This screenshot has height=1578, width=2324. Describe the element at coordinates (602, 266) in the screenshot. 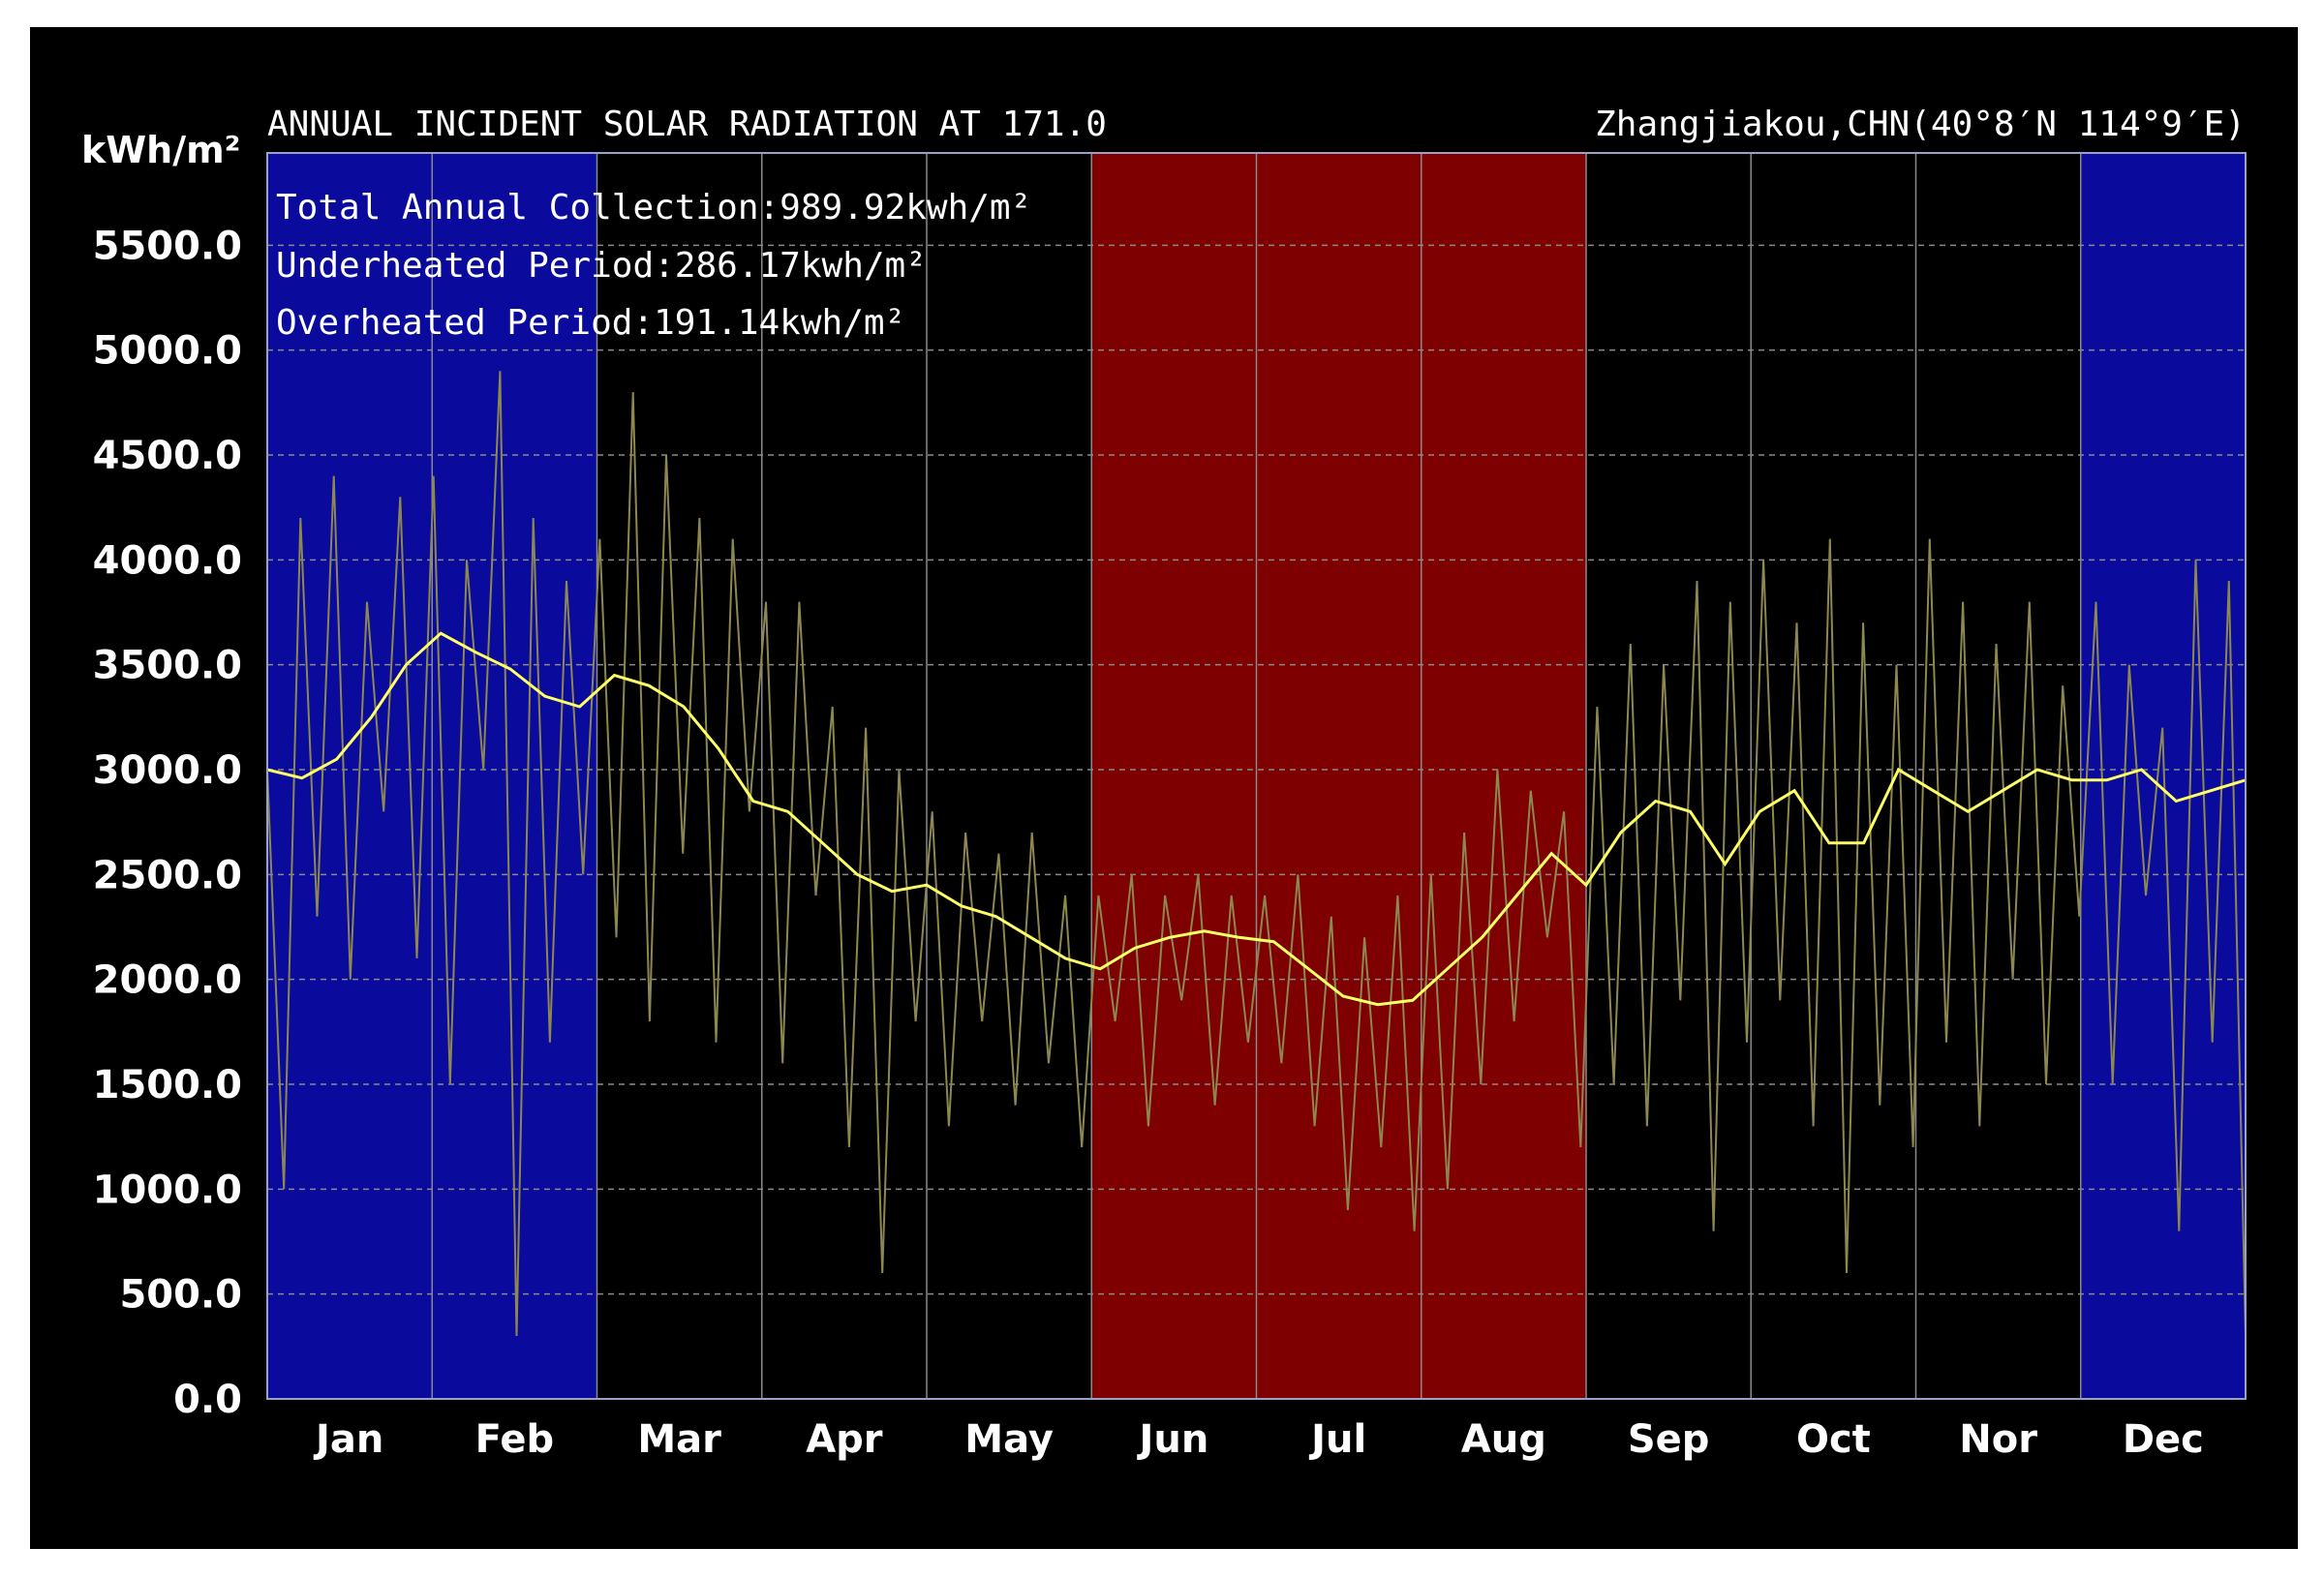

I see `annotation: Underheated Period:286.17kwh/m²` at that location.